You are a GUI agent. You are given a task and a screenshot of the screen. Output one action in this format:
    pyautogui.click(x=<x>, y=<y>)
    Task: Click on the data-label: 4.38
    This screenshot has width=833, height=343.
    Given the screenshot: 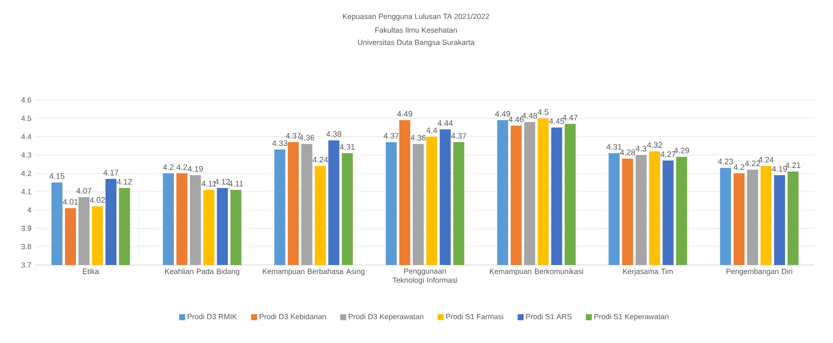 What is the action you would take?
    pyautogui.click(x=334, y=134)
    